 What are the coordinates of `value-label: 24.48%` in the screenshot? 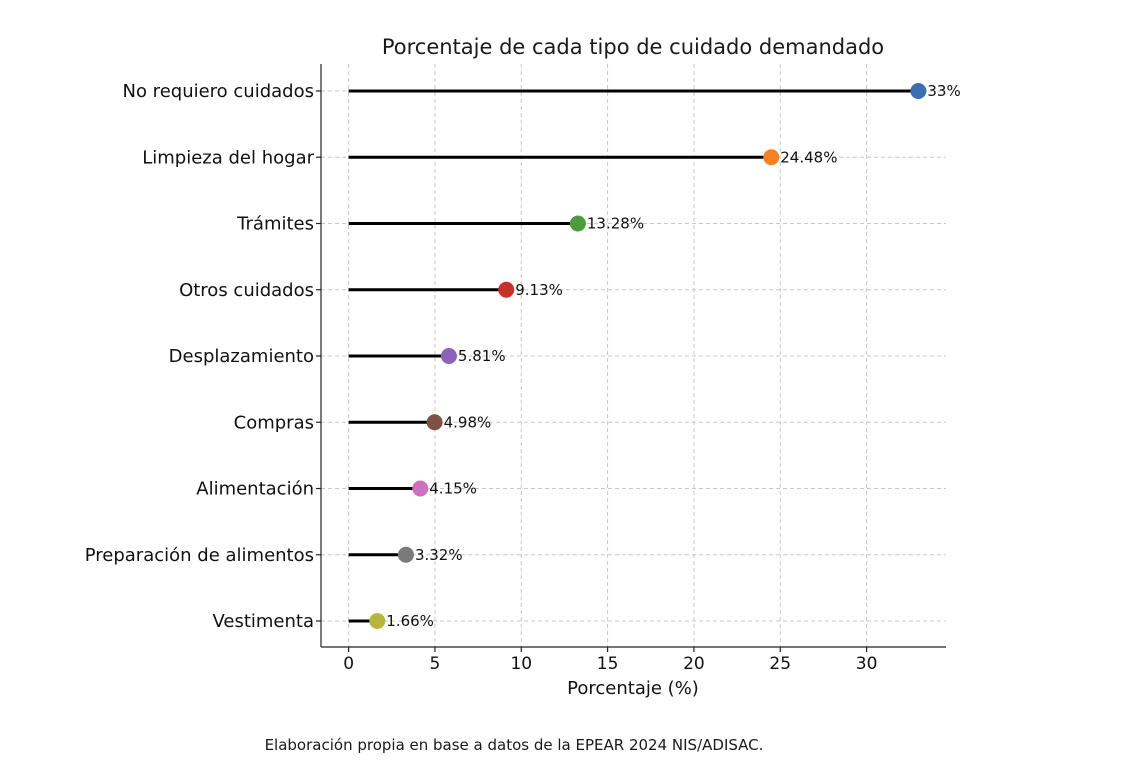 It's located at (808, 157).